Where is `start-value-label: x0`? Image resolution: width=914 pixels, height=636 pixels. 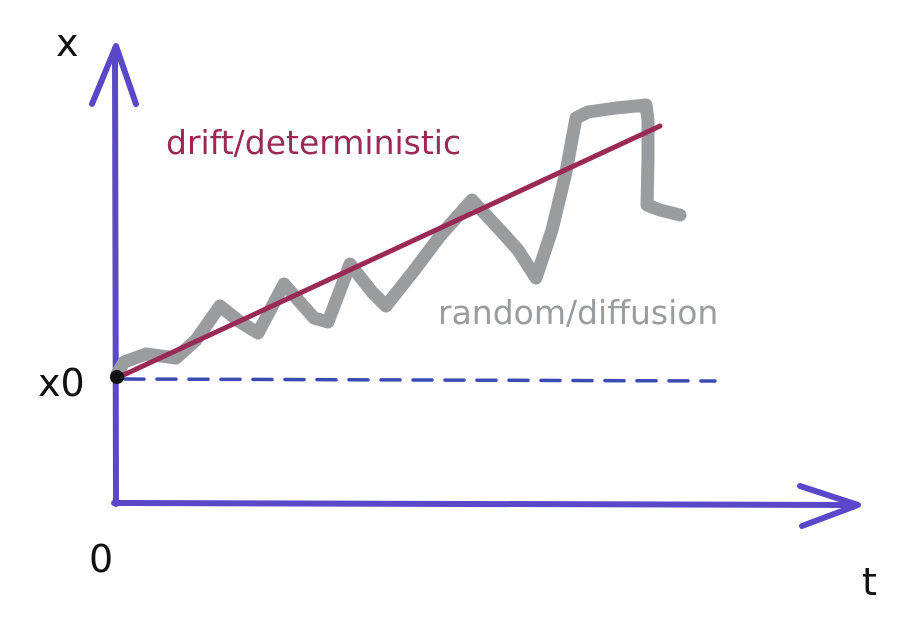 start-value-label: x0 is located at coordinates (61, 383).